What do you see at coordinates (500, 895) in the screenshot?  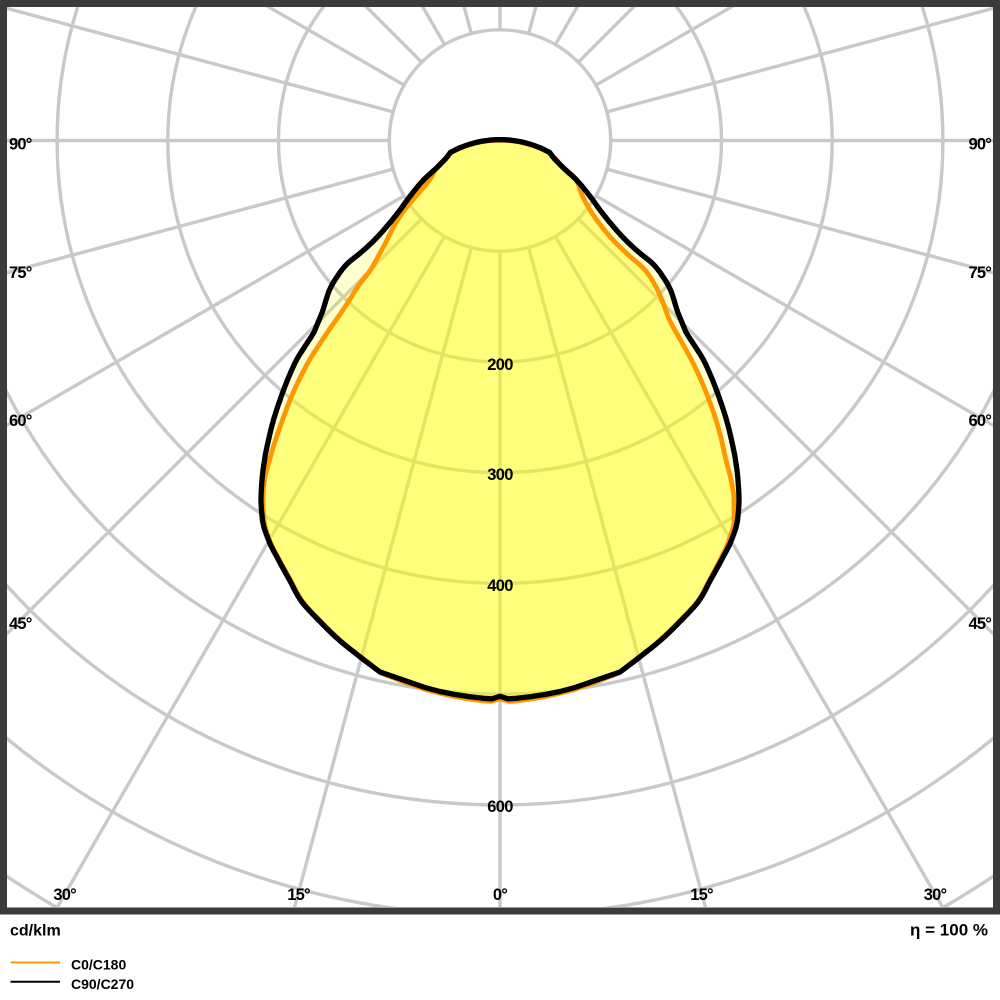 I see `svg-text: 0°` at bounding box center [500, 895].